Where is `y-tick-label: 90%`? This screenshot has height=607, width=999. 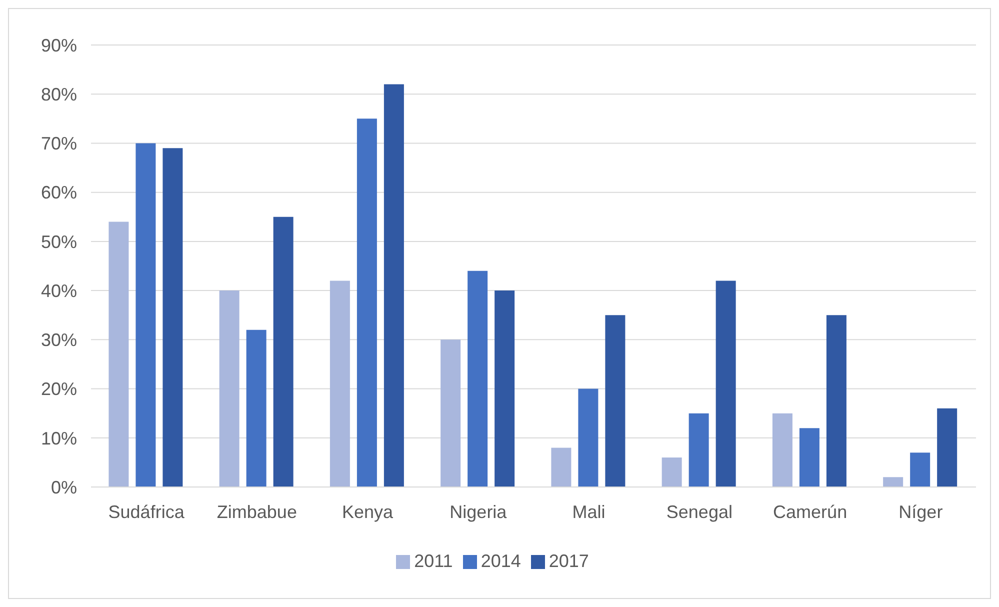 y-tick-label: 90% is located at coordinates (58, 45).